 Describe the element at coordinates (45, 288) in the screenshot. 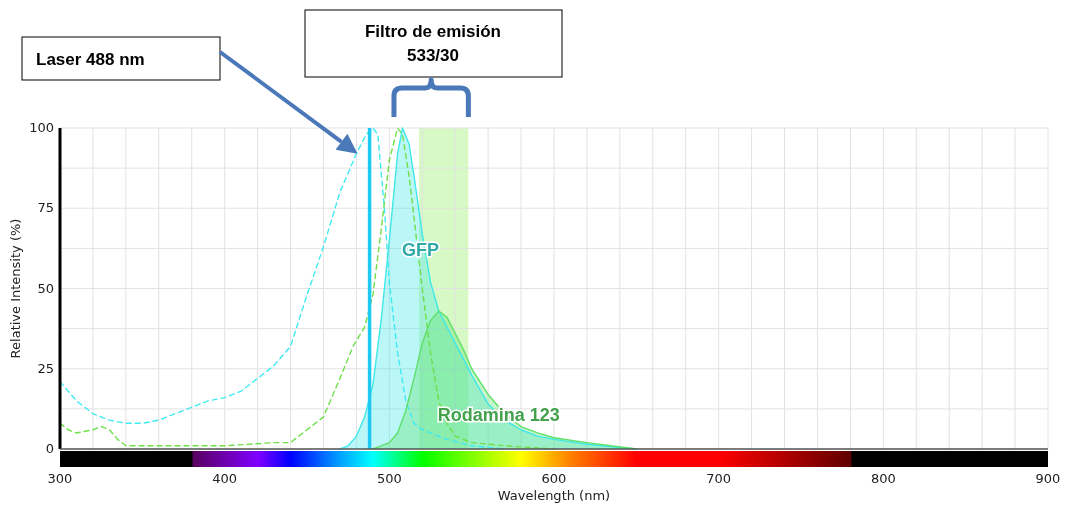

I see `y-tick-label: 50` at that location.